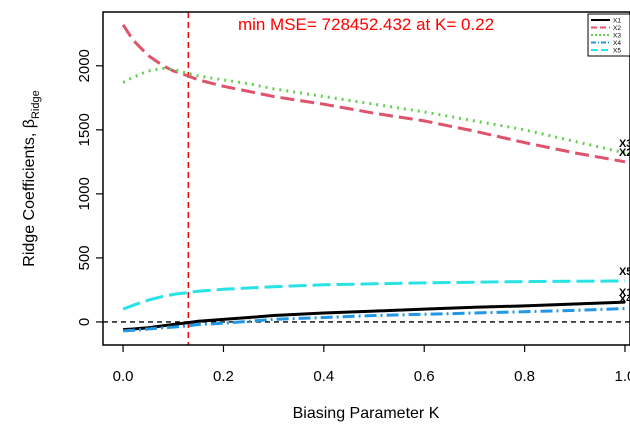  Describe the element at coordinates (374, 320) in the screenshot. I see `series-line-x4` at that location.